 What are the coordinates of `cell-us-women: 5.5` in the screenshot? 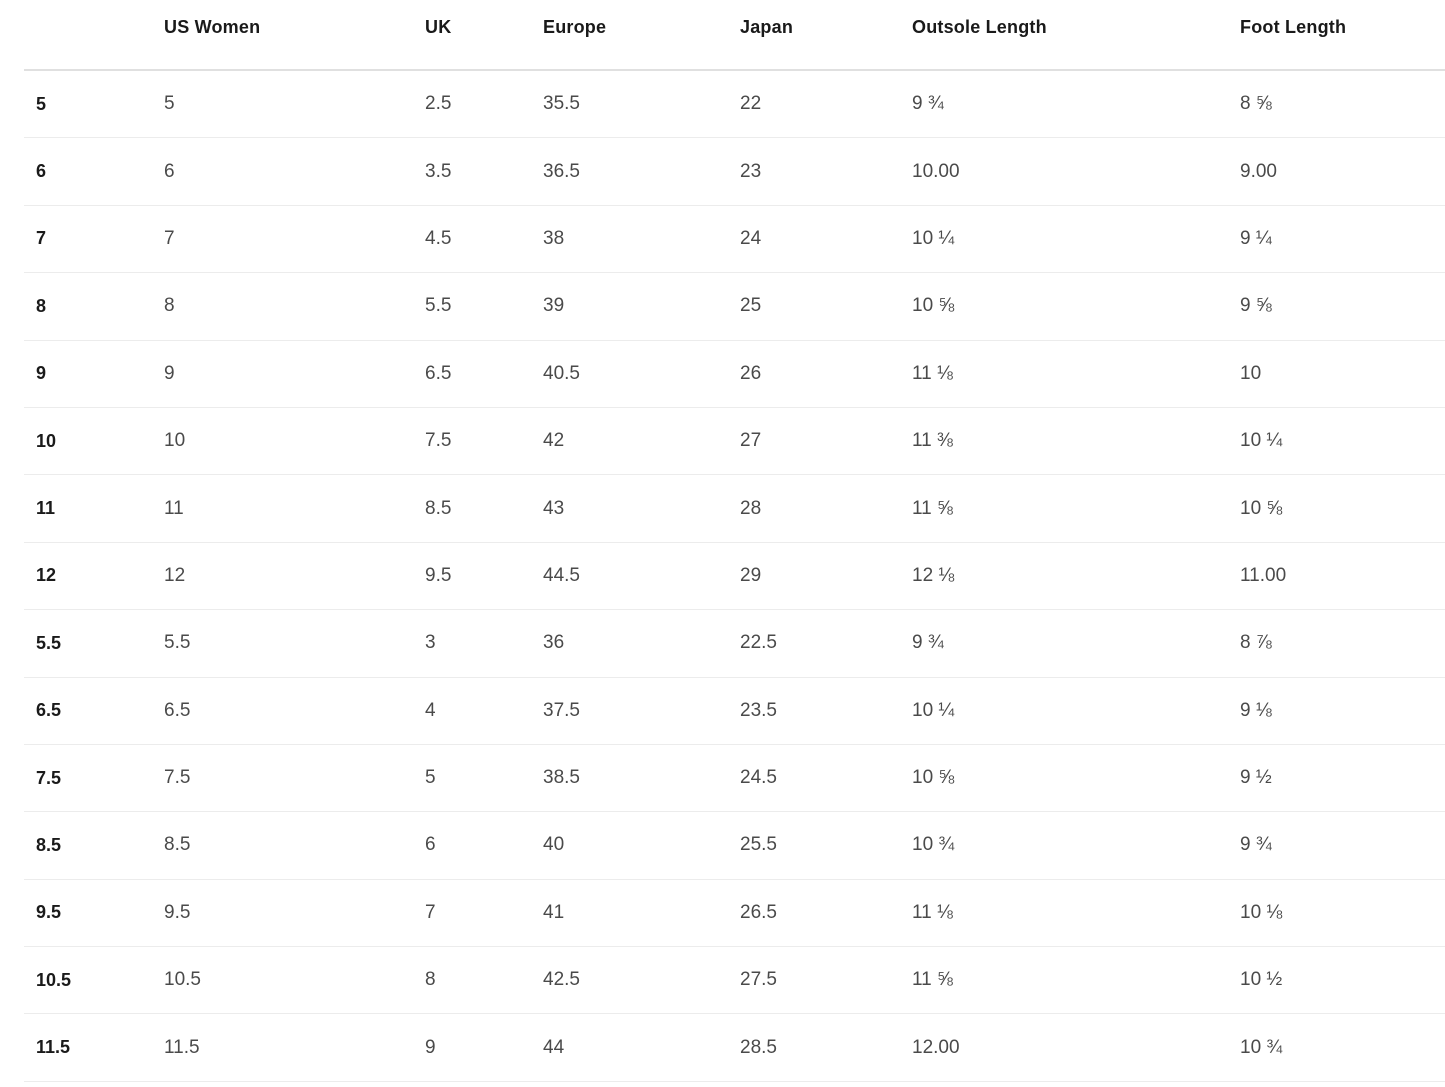 It's located at (177, 643).